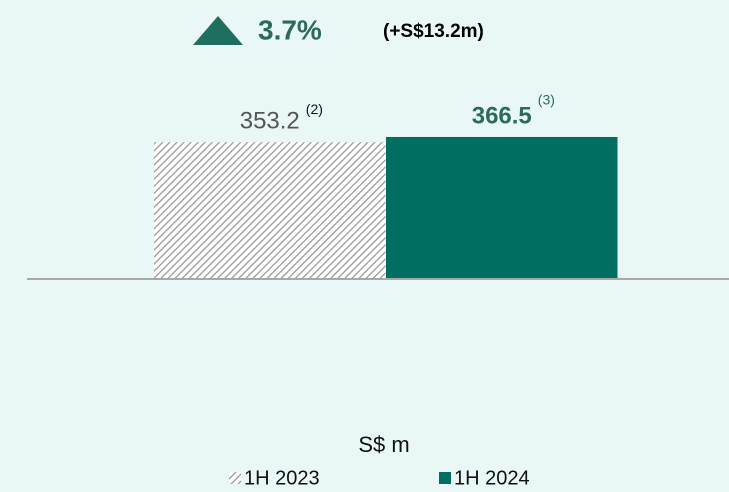 The image size is (729, 492). I want to click on up-arrow, so click(218, 30).